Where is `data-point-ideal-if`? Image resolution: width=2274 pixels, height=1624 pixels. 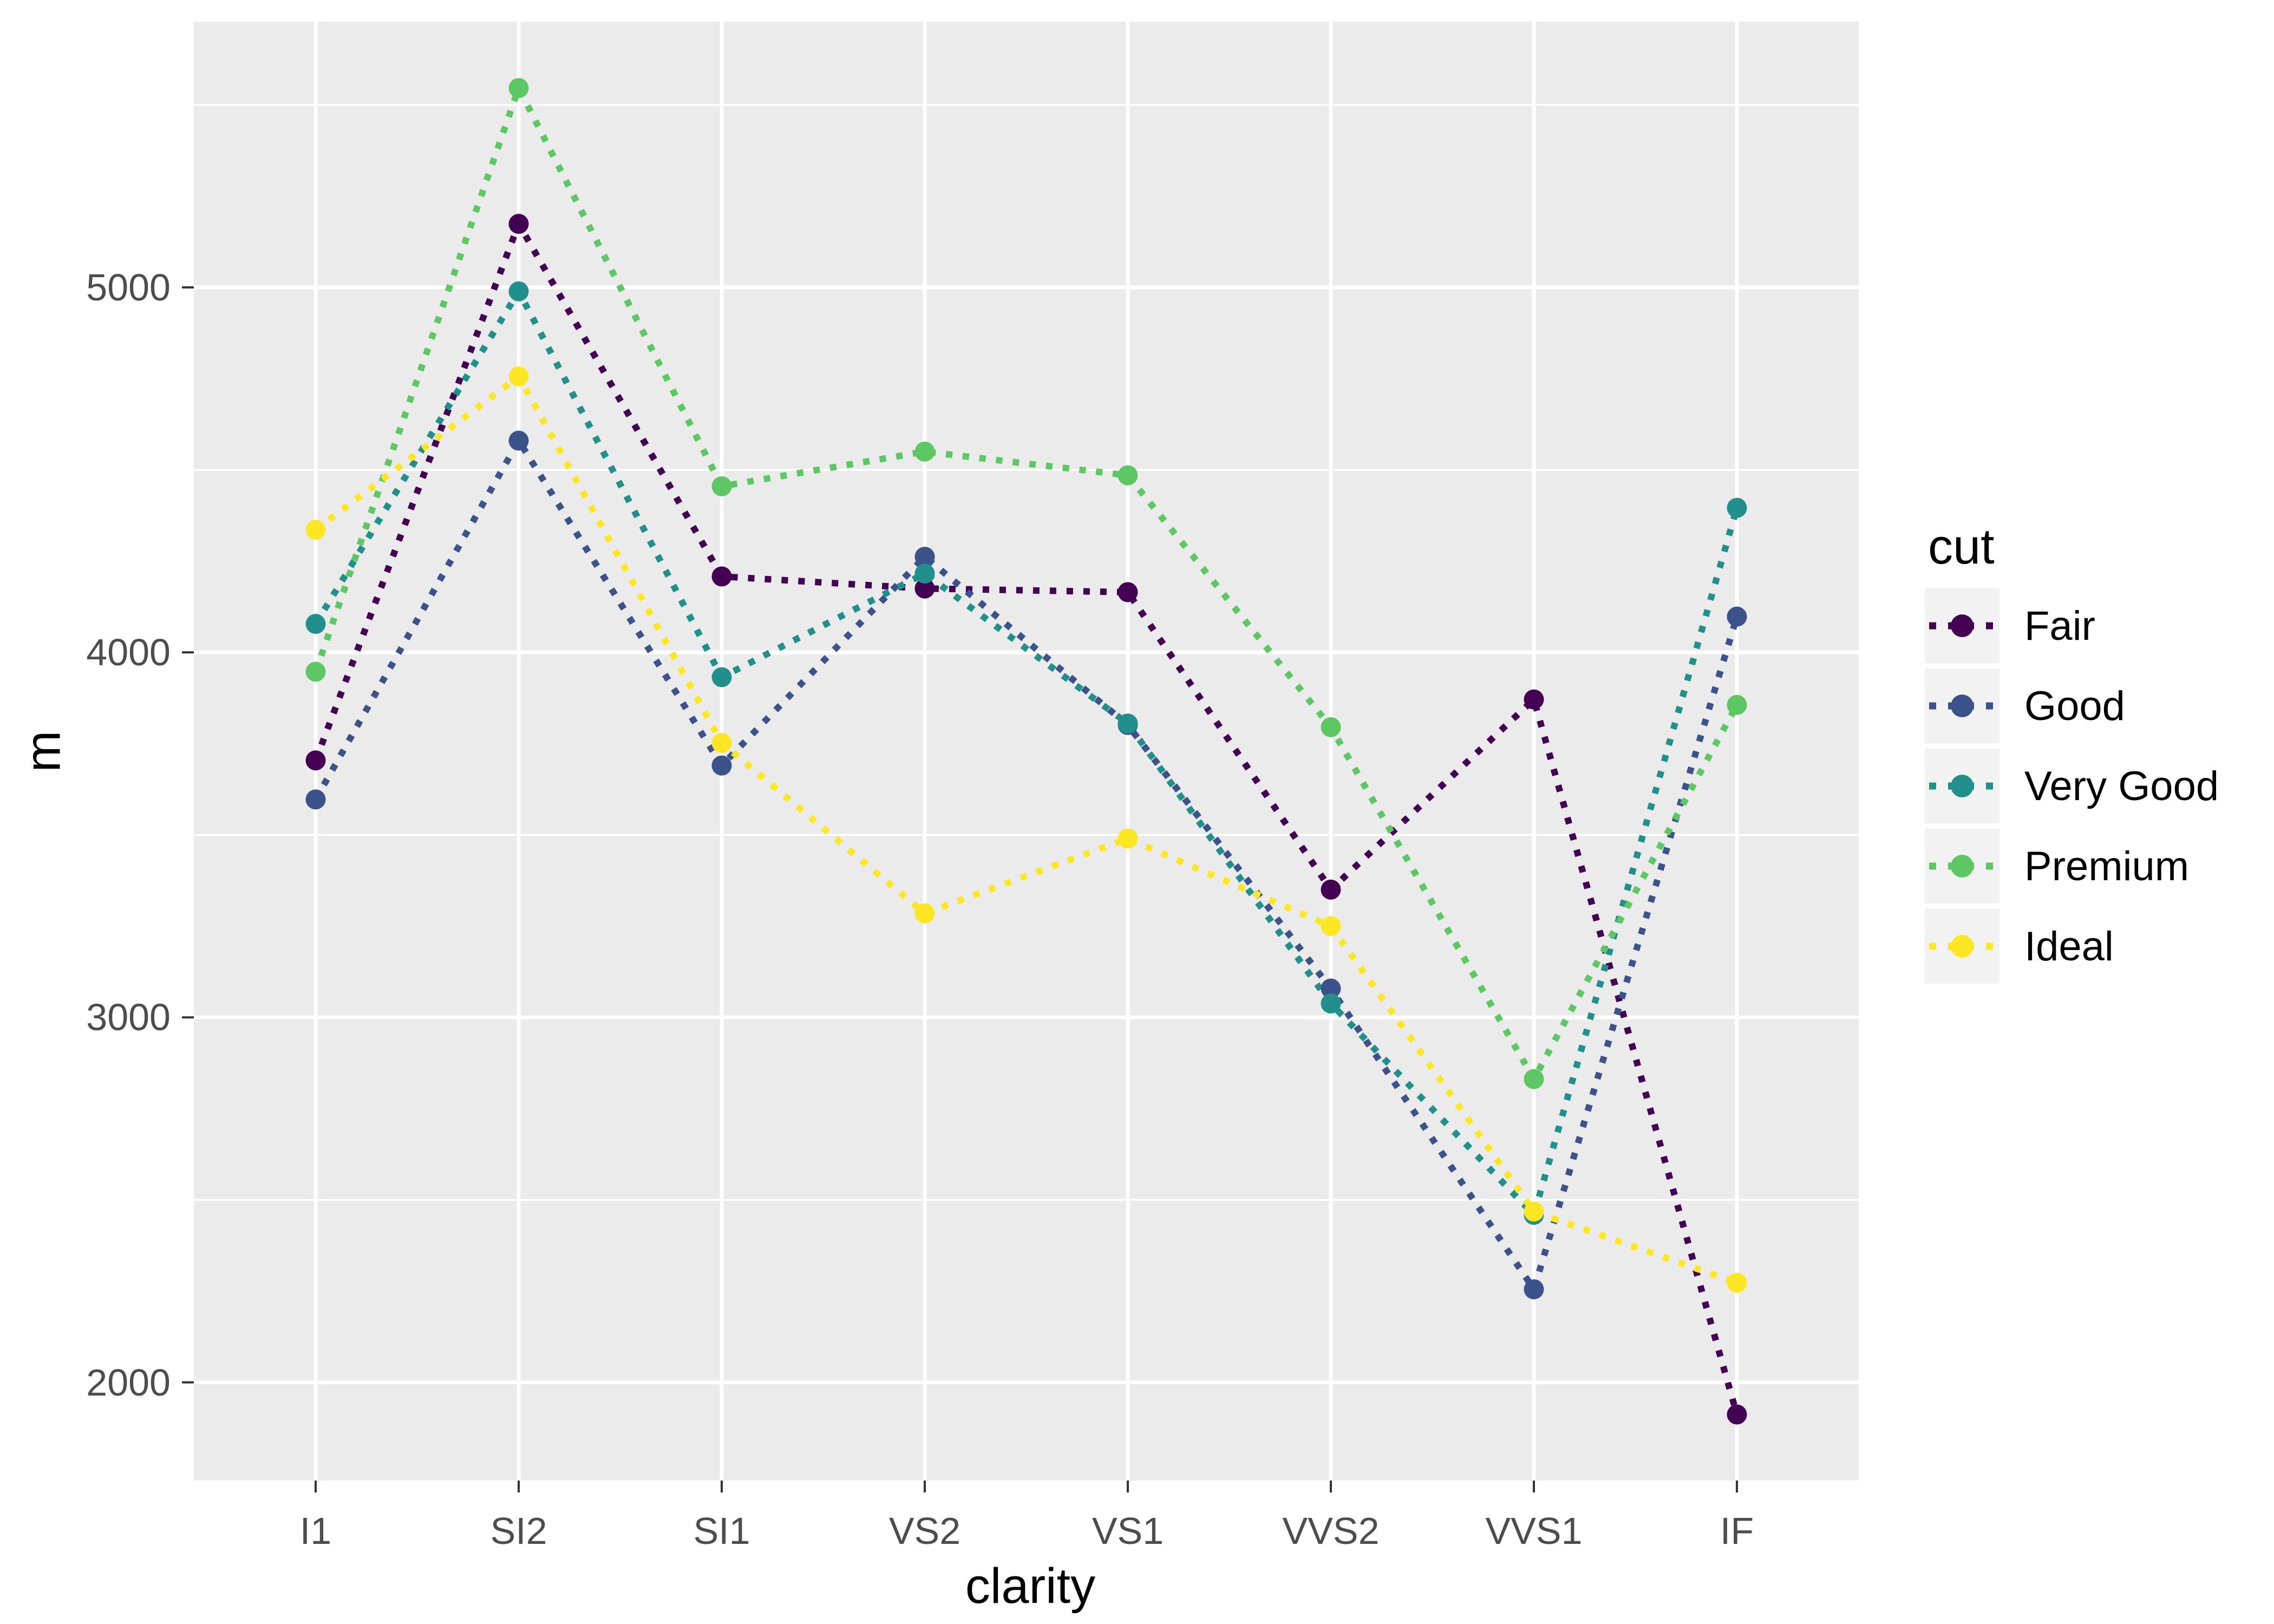 data-point-ideal-if is located at coordinates (1737, 1283).